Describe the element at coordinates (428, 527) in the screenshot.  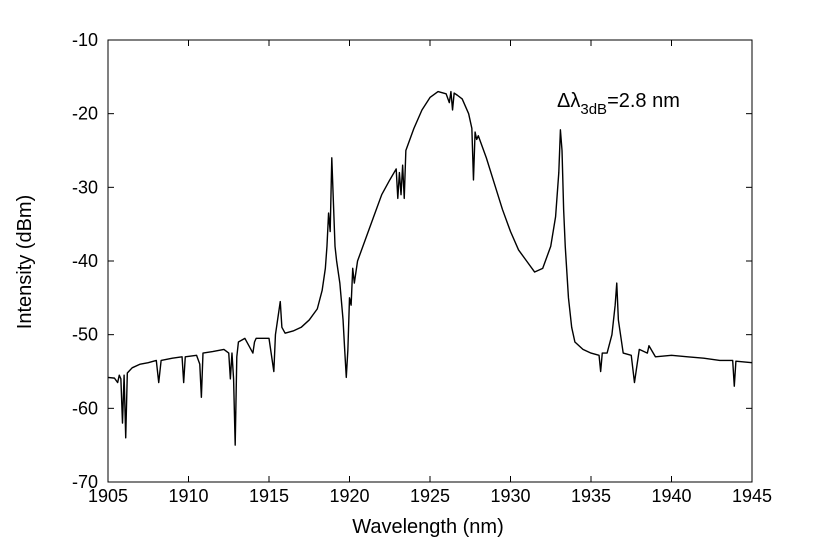
I see `x-axis-label: Wavelength (nm)` at that location.